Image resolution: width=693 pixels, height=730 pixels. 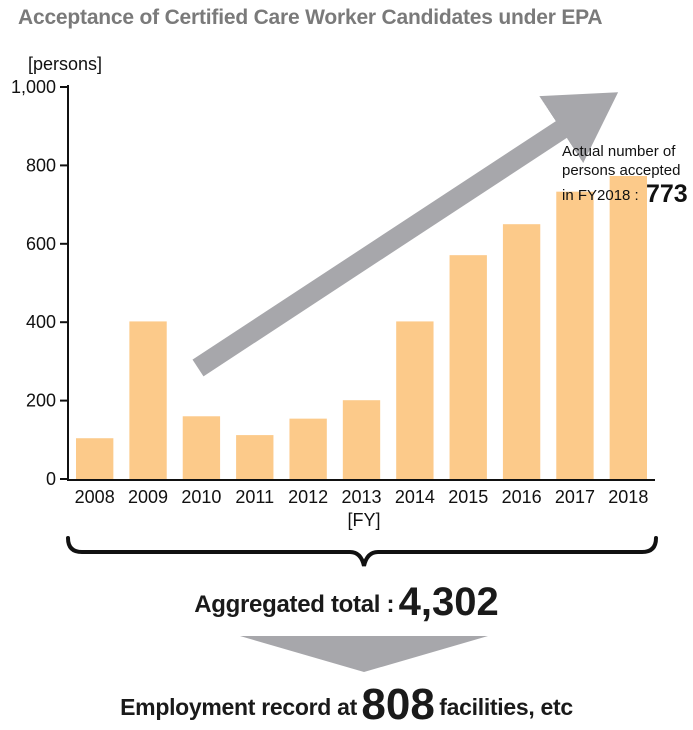 I want to click on annotation-line-3: in FY2018 :, so click(x=600, y=195).